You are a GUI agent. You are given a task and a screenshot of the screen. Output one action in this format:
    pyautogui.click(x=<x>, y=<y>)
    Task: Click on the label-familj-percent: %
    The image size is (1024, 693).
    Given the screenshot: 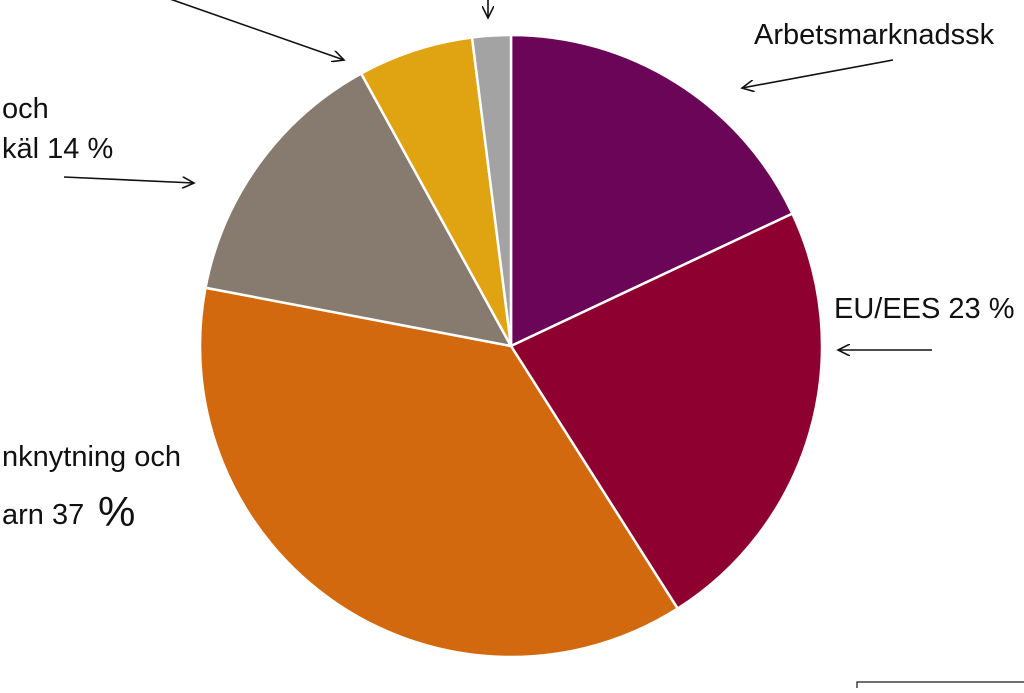 What is the action you would take?
    pyautogui.click(x=116, y=511)
    